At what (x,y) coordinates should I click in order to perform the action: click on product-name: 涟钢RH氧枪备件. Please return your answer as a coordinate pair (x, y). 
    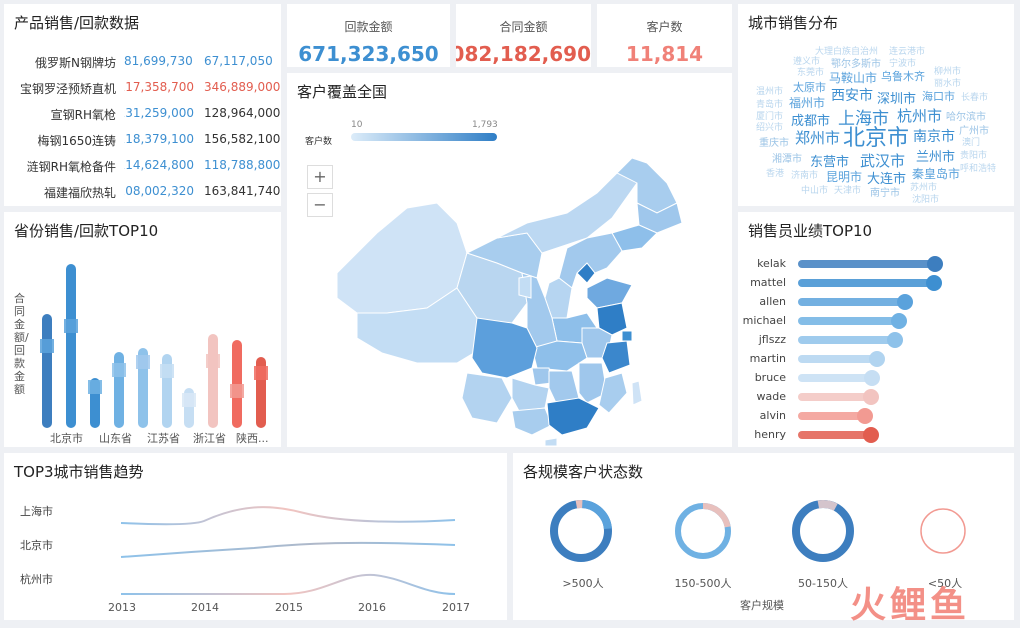
    Looking at the image, I should click on (71, 167).